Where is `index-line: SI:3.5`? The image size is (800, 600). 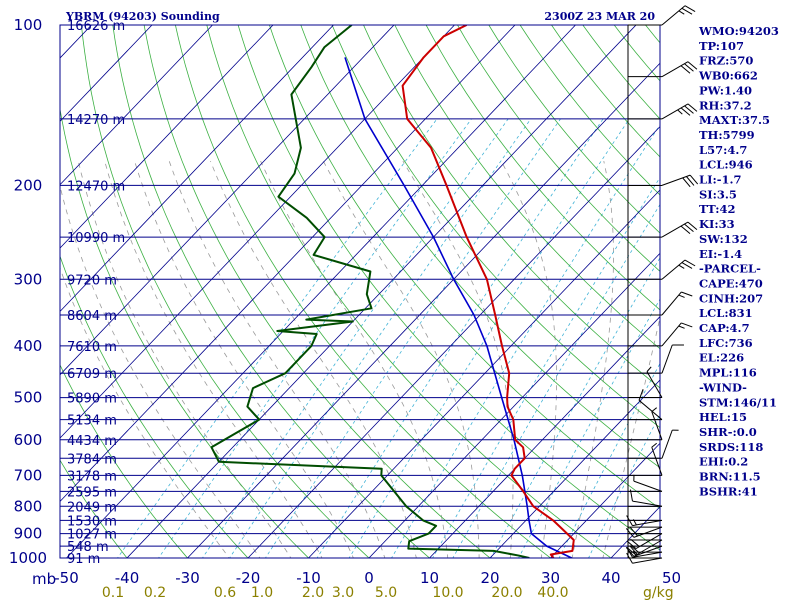
index-line: SI:3.5 is located at coordinates (718, 194).